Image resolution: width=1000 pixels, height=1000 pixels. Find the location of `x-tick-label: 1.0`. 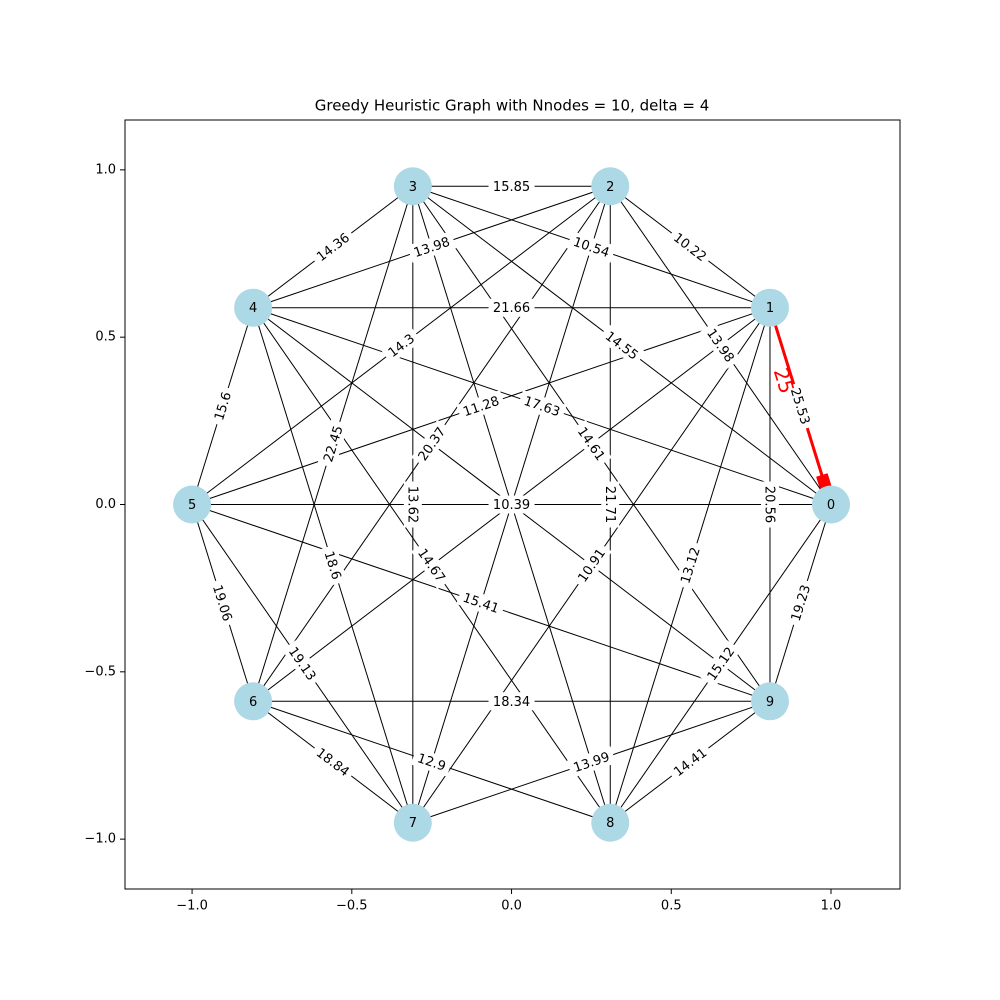

x-tick-label: 1.0 is located at coordinates (831, 906).